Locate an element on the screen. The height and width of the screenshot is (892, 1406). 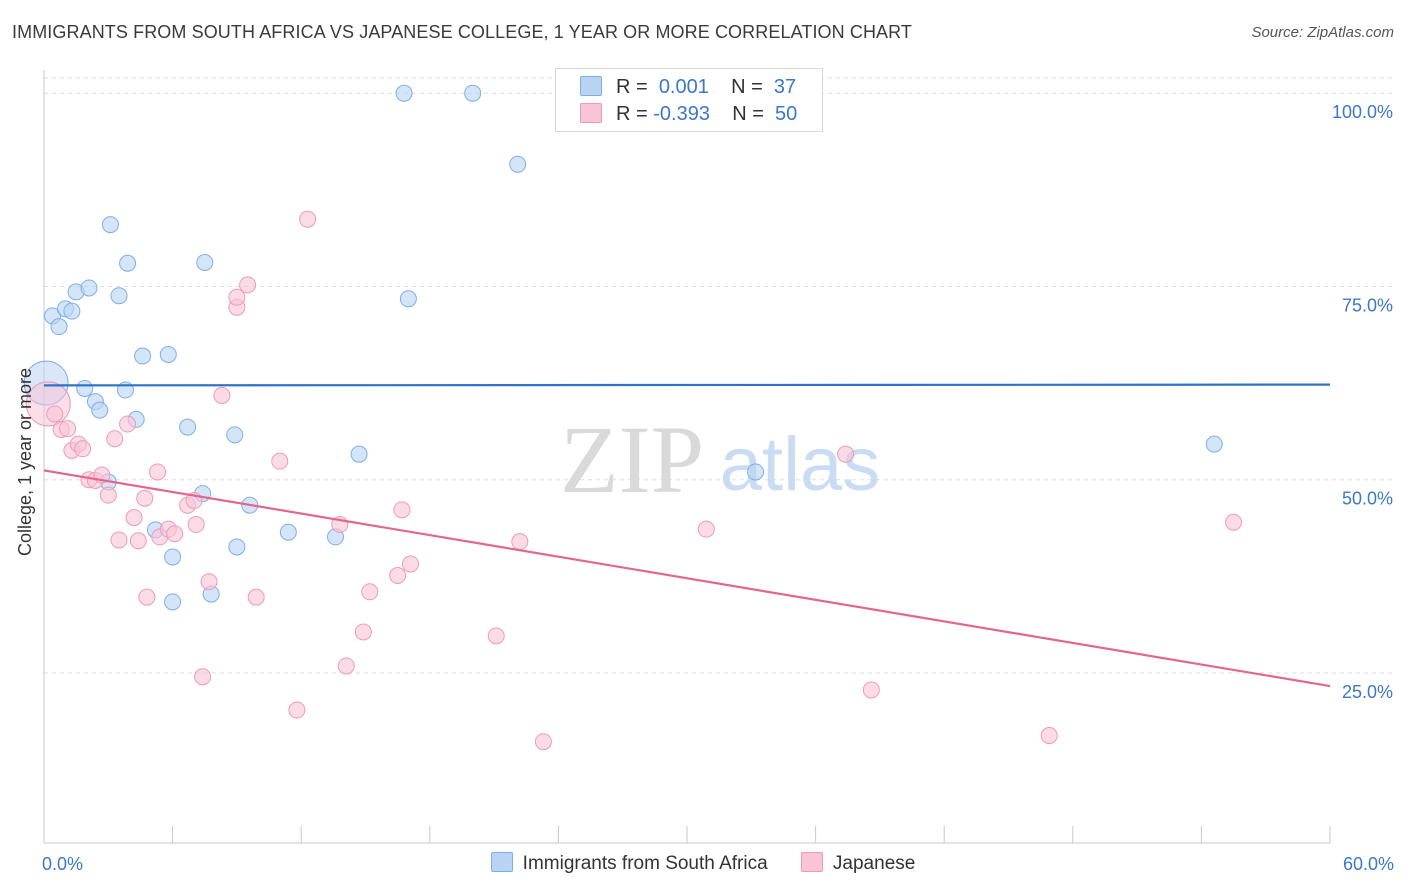
legend-row-south-africa: R = 0.001 N = 37 is located at coordinates (688, 87).